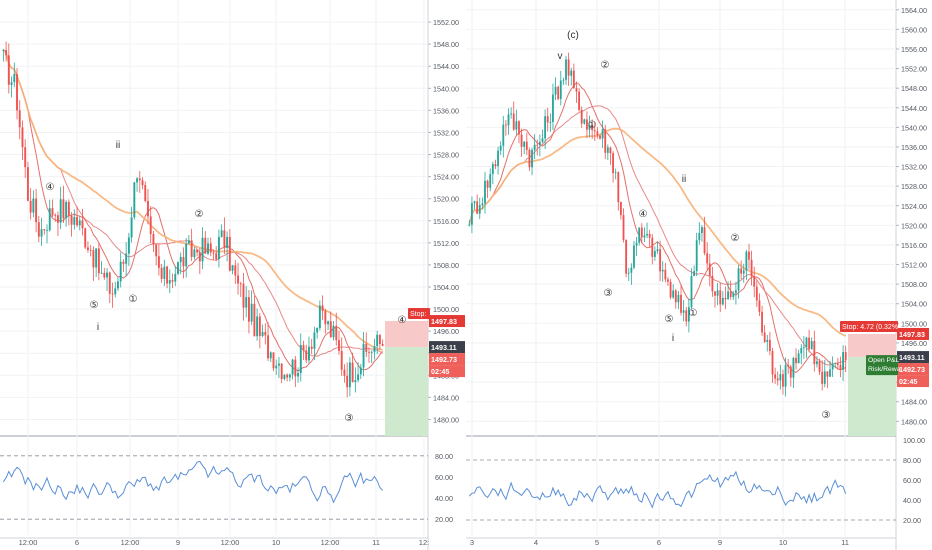  What do you see at coordinates (178, 542) in the screenshot?
I see `time-tick-label: 9` at bounding box center [178, 542].